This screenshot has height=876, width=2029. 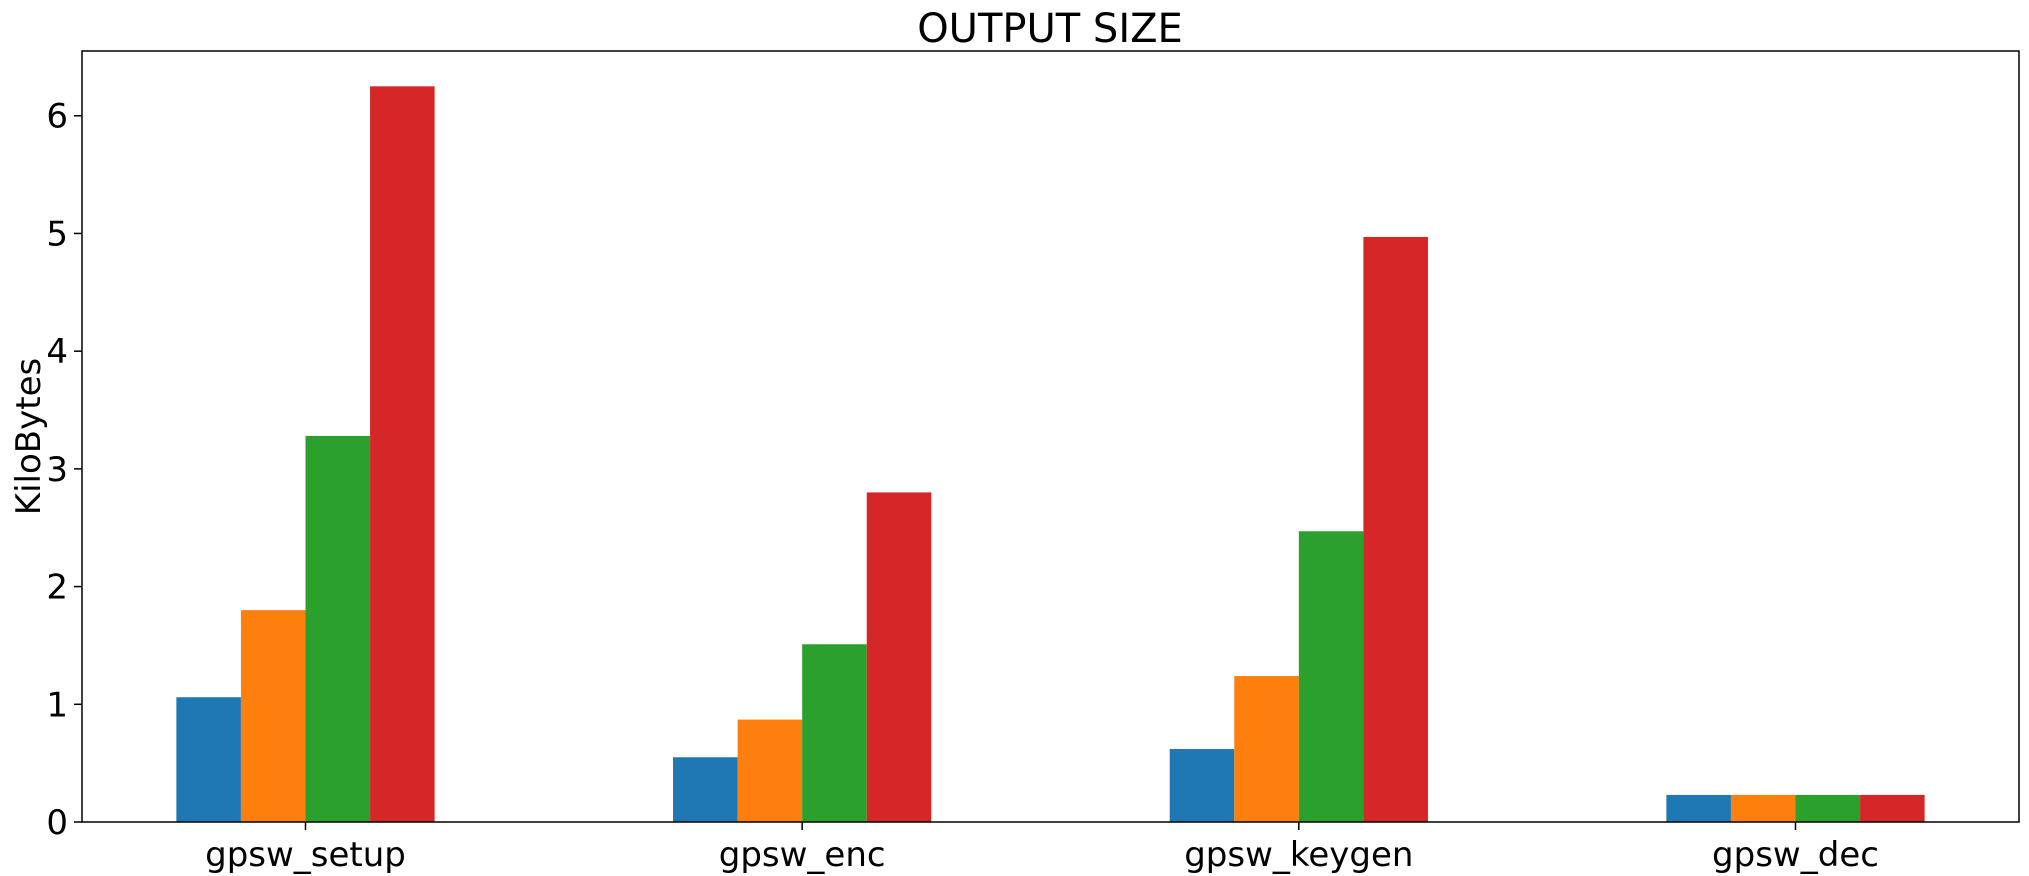 I want to click on y-tick-label: 3, so click(x=57, y=470).